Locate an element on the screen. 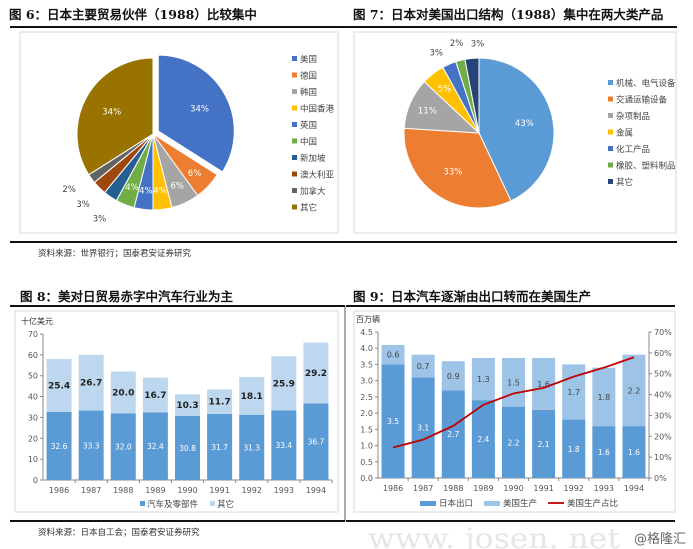 The image size is (693, 549). bar-日本出口-1993 is located at coordinates (604, 452).